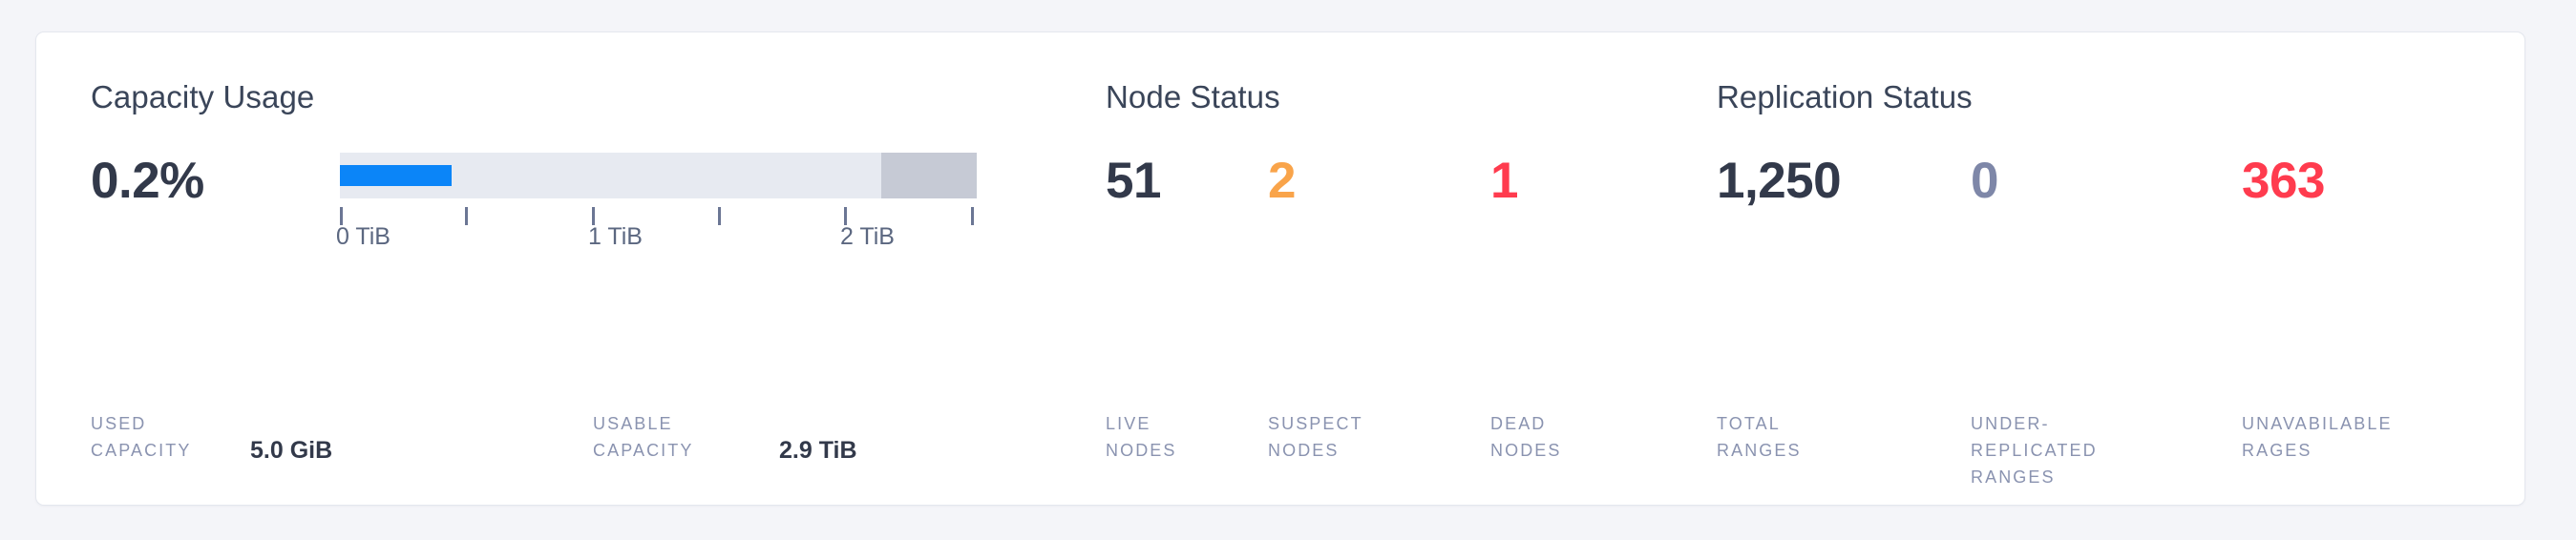  I want to click on capacity-usage-title: Capacity Usage, so click(203, 96).